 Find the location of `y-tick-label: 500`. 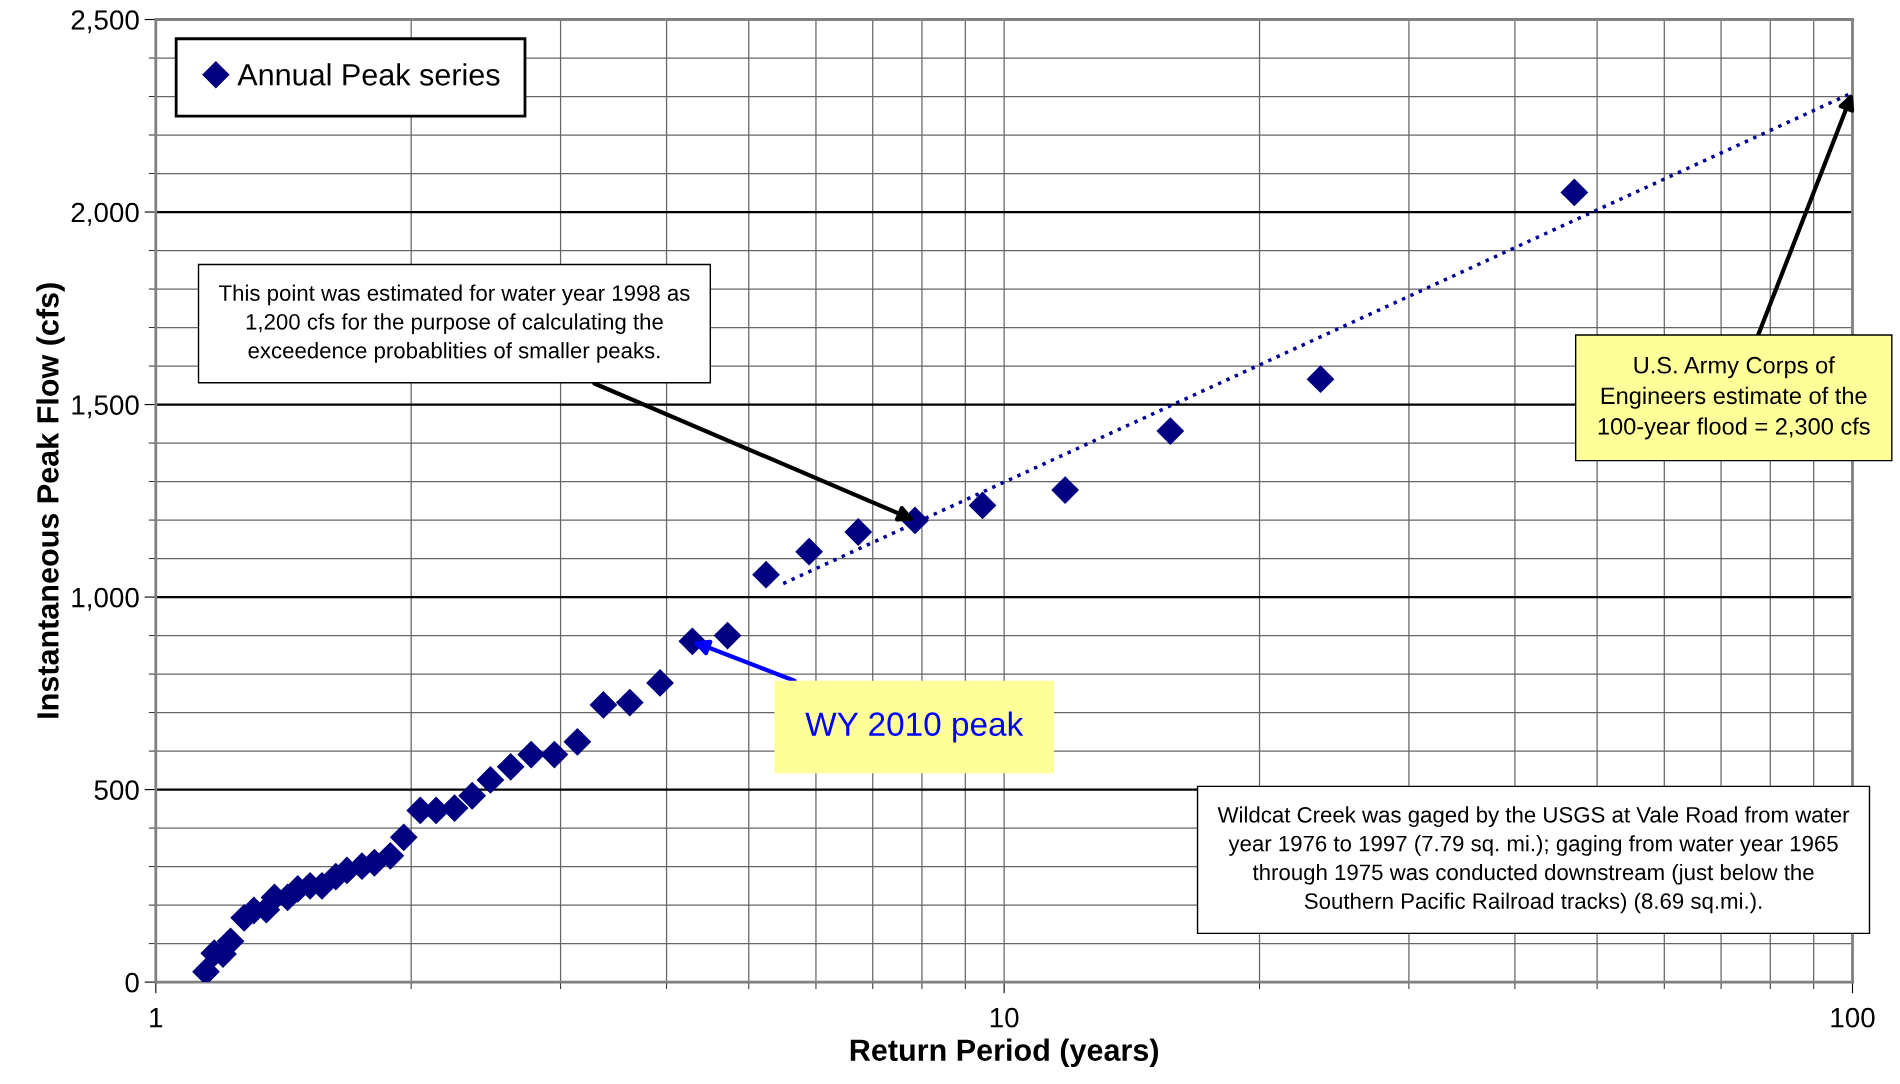

y-tick-label: 500 is located at coordinates (116, 790).